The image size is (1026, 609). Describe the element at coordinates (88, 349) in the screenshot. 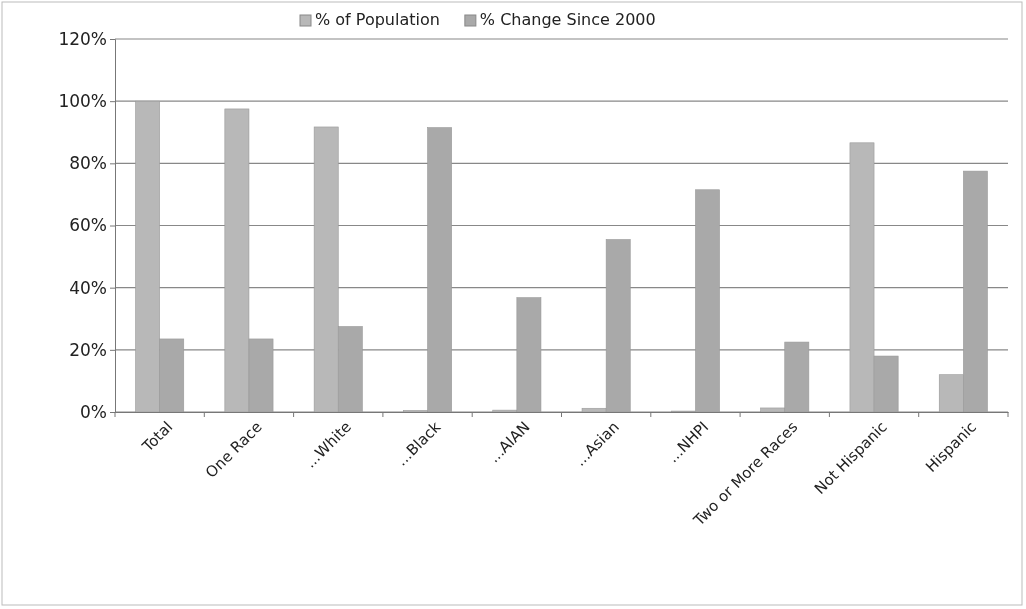

I see `y-tick-label: 20%` at that location.